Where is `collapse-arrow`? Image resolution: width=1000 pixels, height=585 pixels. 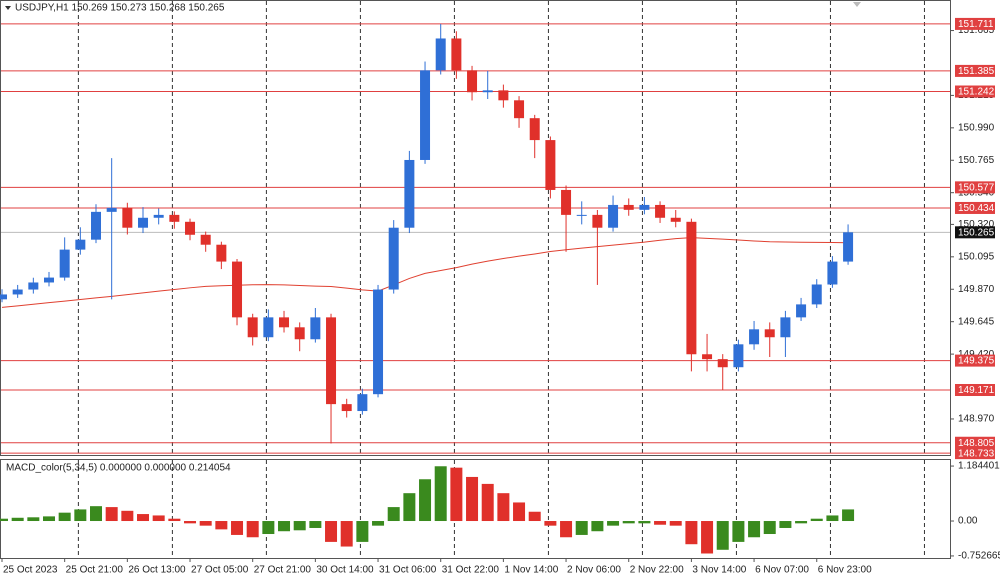
collapse-arrow is located at coordinates (857, 4).